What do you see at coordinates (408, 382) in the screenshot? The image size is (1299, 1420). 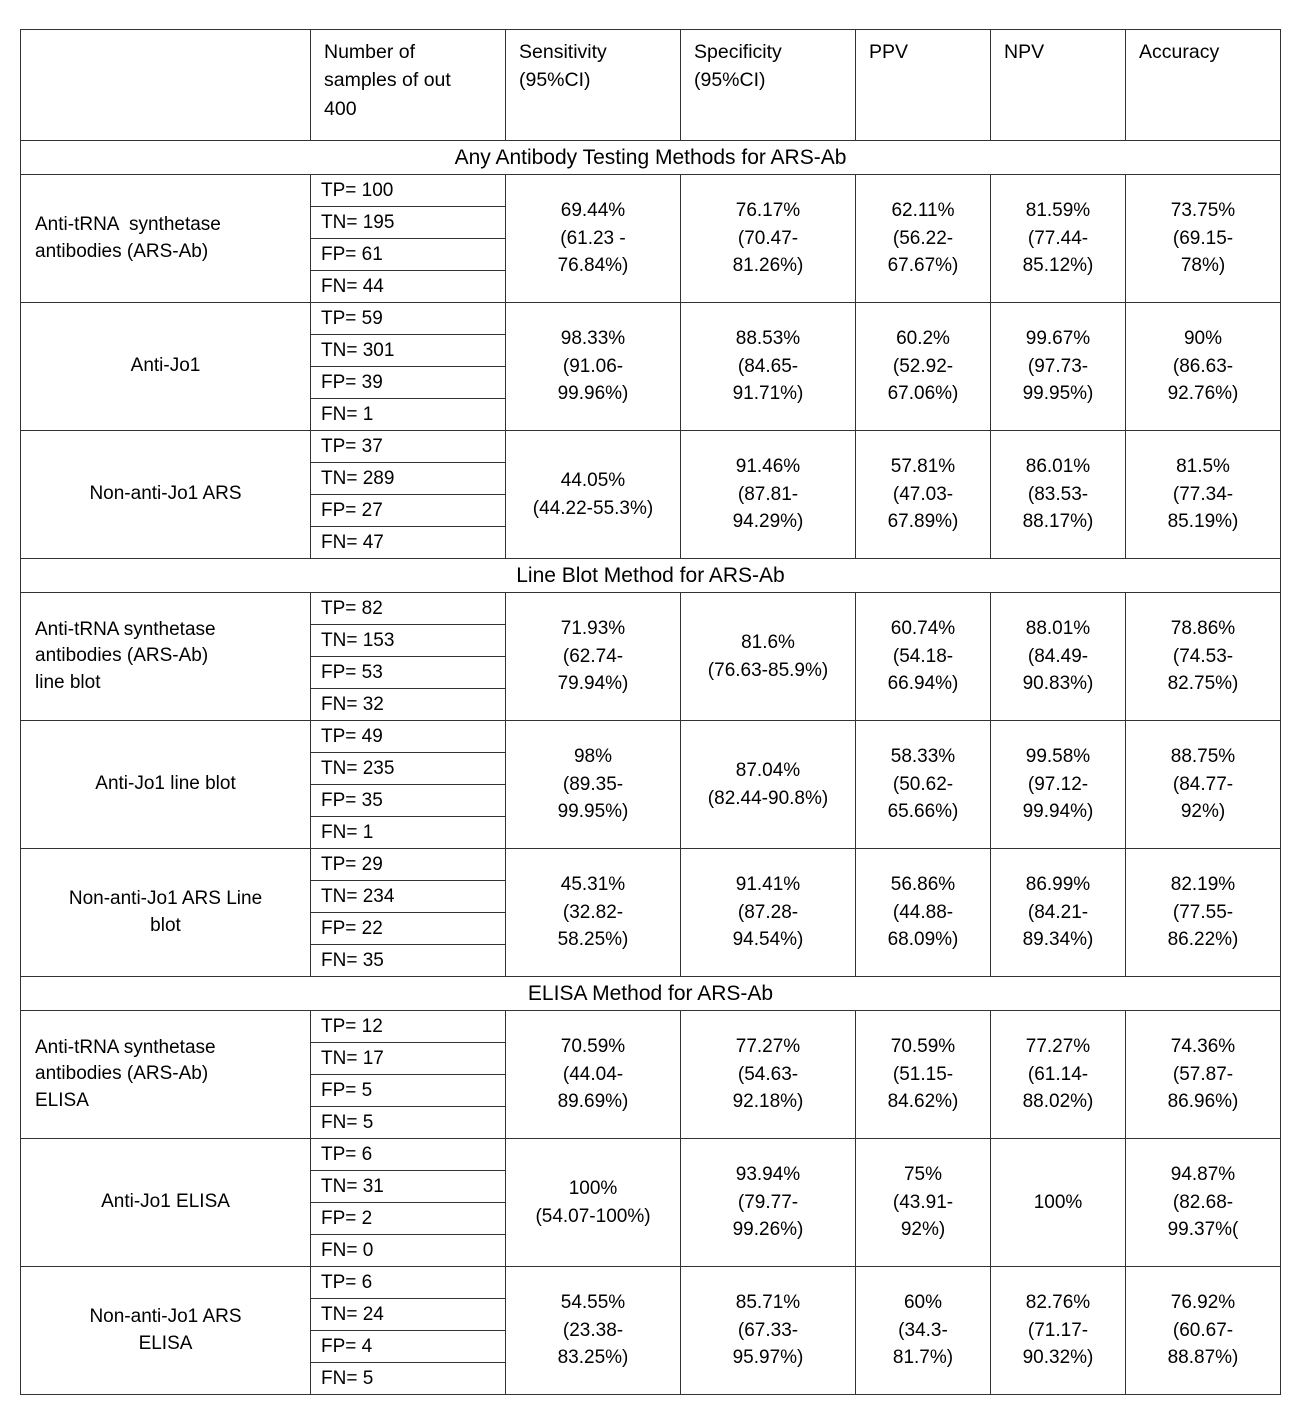 I see `sample-count-cell: FP= 39` at bounding box center [408, 382].